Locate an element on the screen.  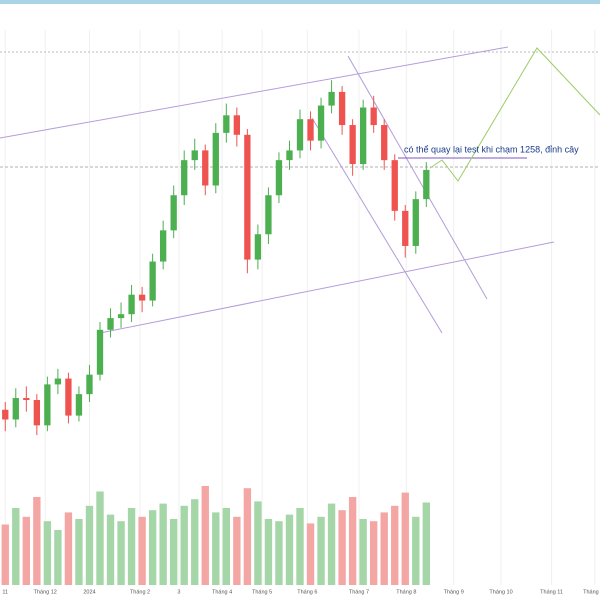
x-tick-label: Tháng 4 is located at coordinates (222, 592).